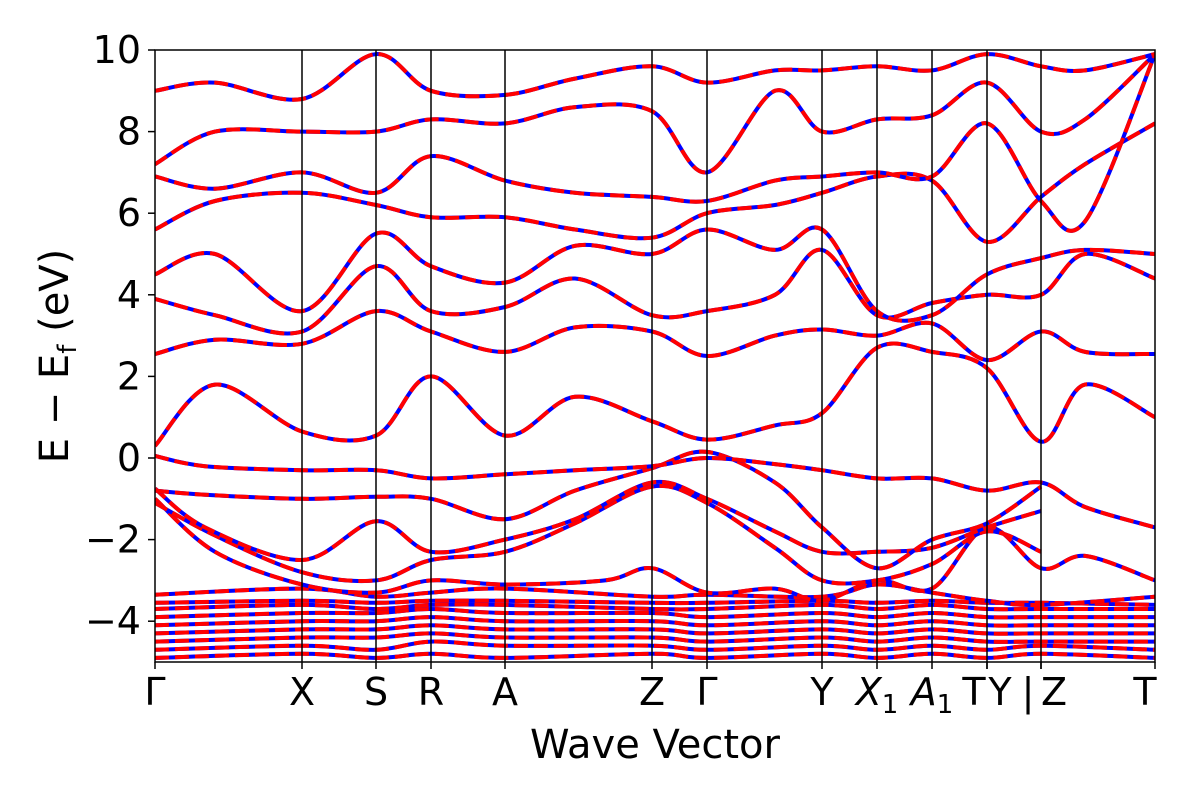  I want to click on y-axis-title-unit: (eV), so click(55, 297).